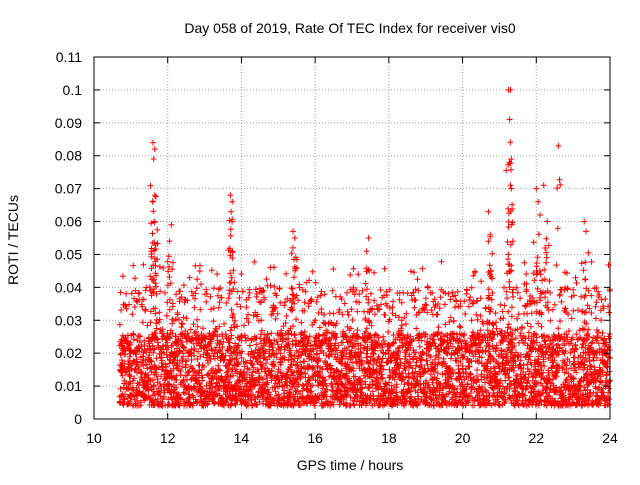  What do you see at coordinates (68, 320) in the screenshot?
I see `y-tick-label: 0.03` at bounding box center [68, 320].